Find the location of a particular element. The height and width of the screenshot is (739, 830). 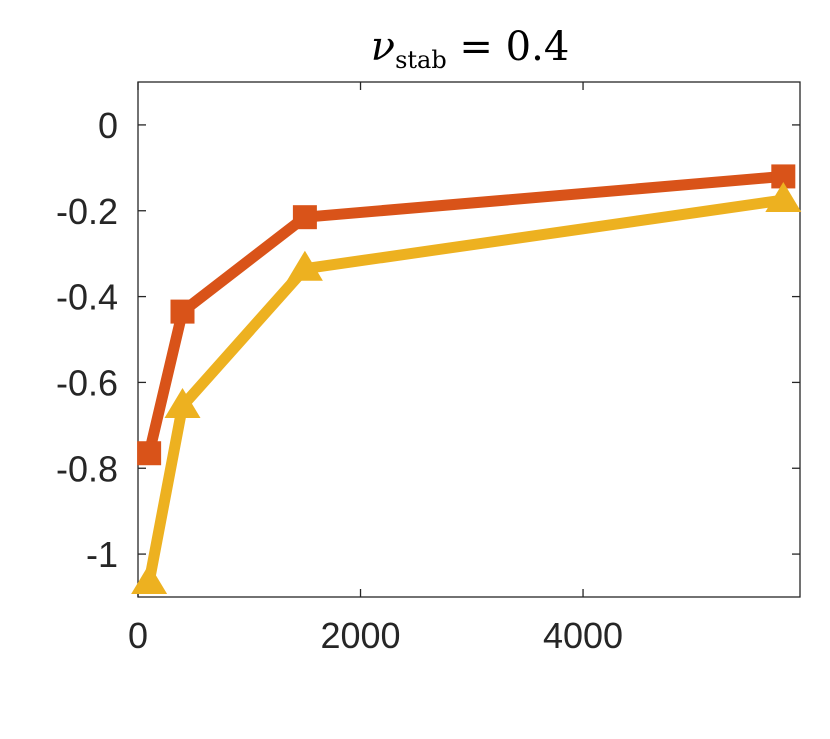

x-tick-label: 2000 is located at coordinates (360, 635).